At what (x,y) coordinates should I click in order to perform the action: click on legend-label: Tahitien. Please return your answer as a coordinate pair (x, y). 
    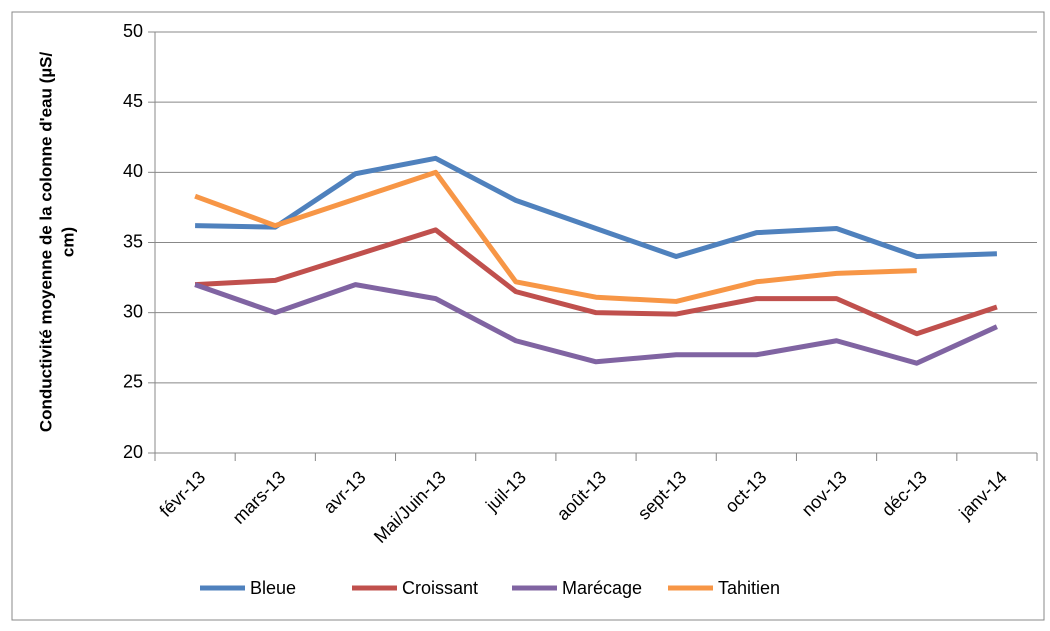
    Looking at the image, I should click on (749, 588).